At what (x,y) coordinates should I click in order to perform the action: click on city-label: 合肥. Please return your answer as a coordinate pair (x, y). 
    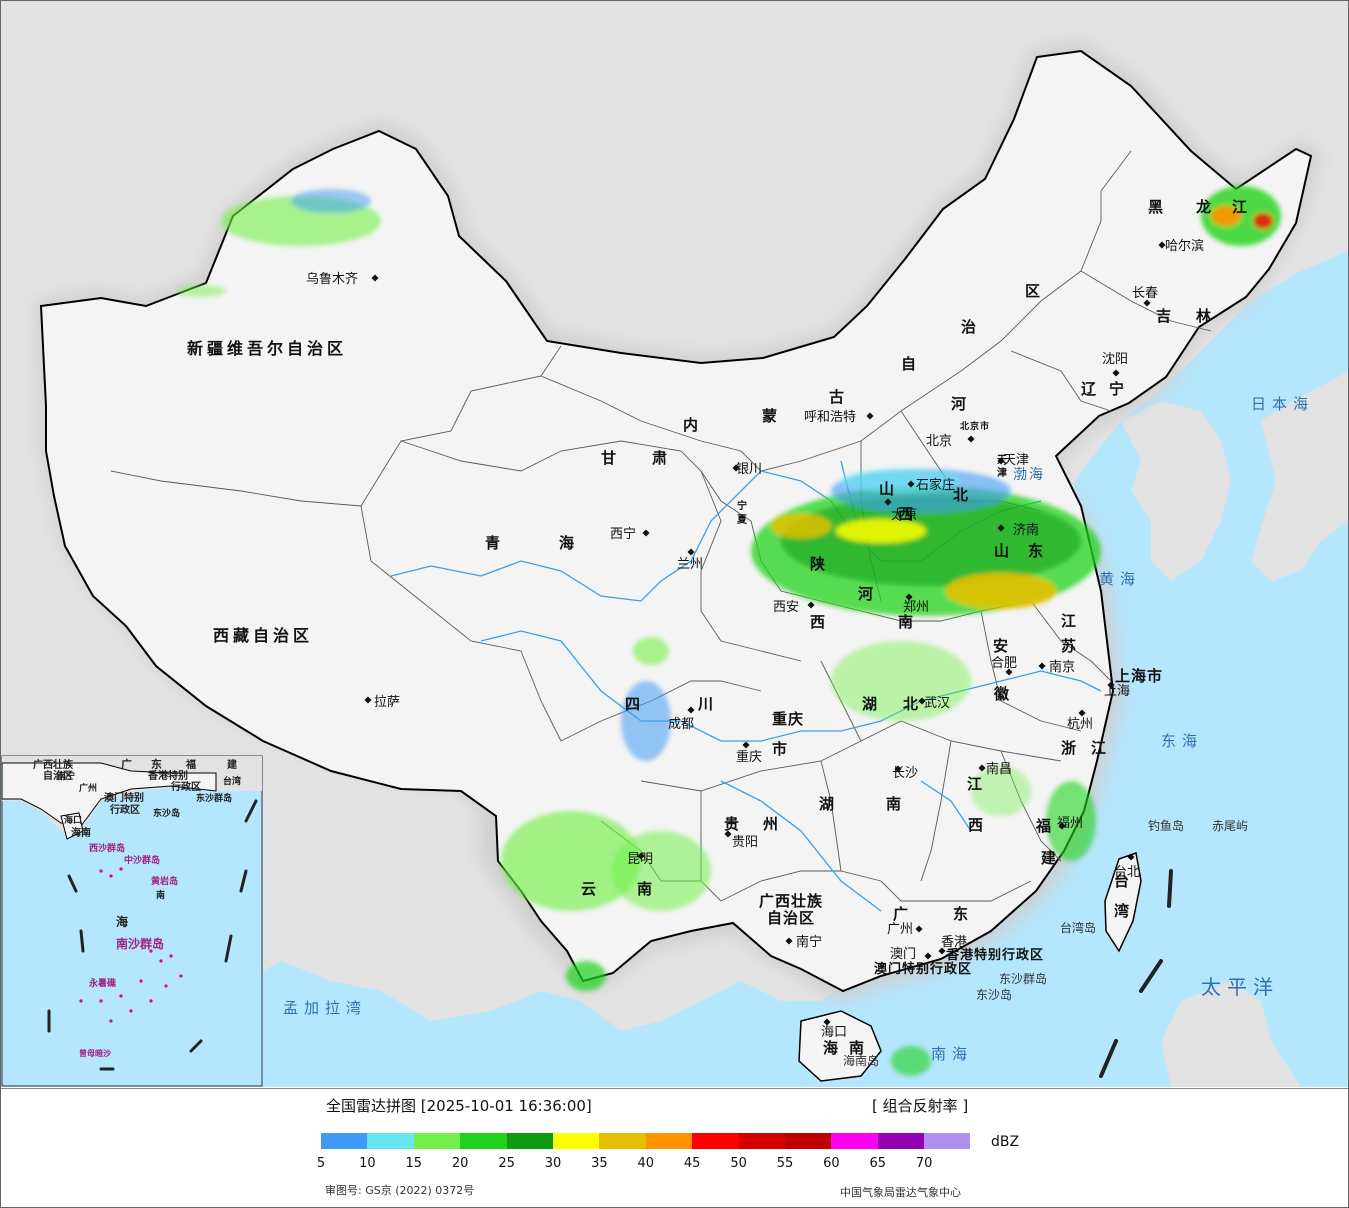
    Looking at the image, I should click on (1004, 663).